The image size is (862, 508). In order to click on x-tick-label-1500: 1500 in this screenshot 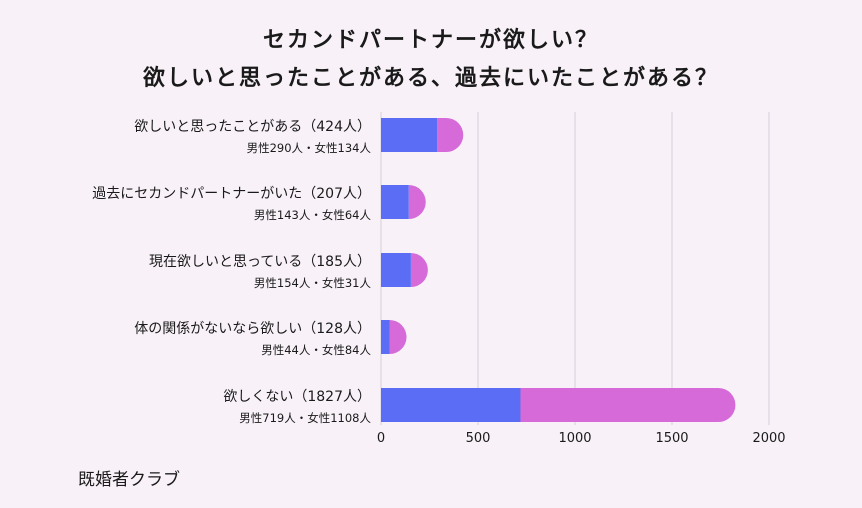, I will do `click(671, 438)`.